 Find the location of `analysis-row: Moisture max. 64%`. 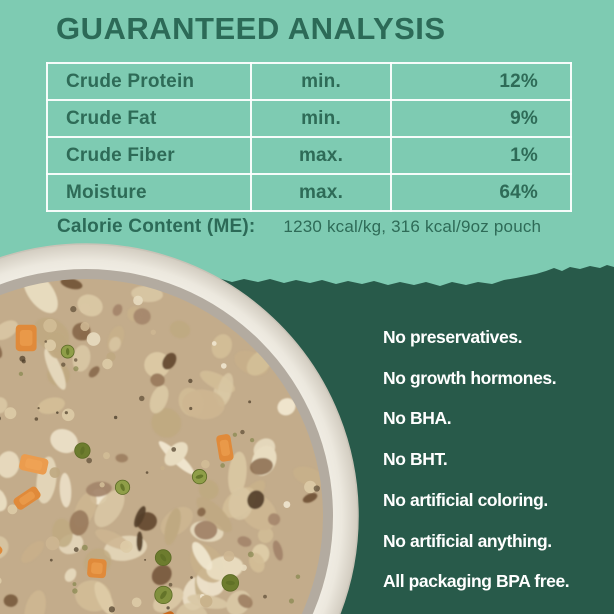

analysis-row: Moisture max. 64% is located at coordinates (309, 192).